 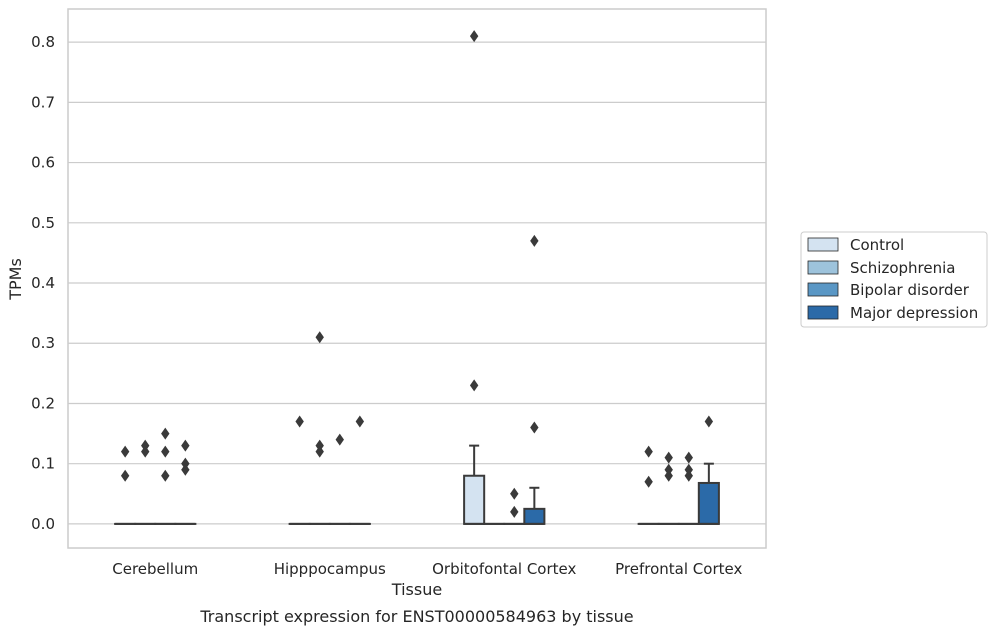 What do you see at coordinates (43, 464) in the screenshot?
I see `y-tick-label: 0.1` at bounding box center [43, 464].